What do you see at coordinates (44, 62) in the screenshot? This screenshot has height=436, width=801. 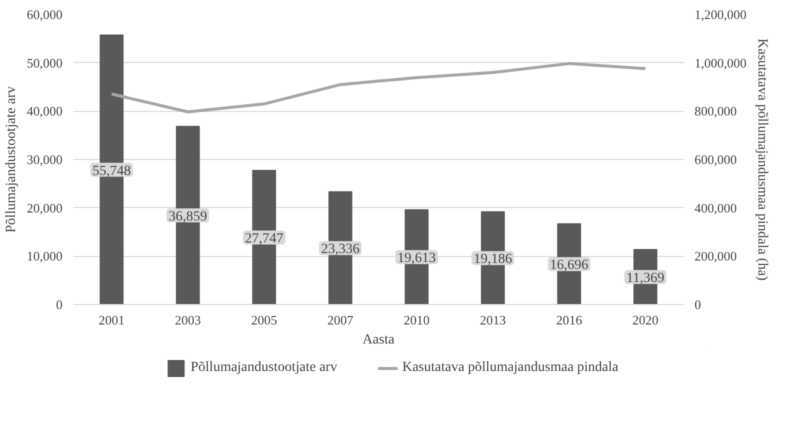 I see `y-tick-label: 50,000` at bounding box center [44, 62].